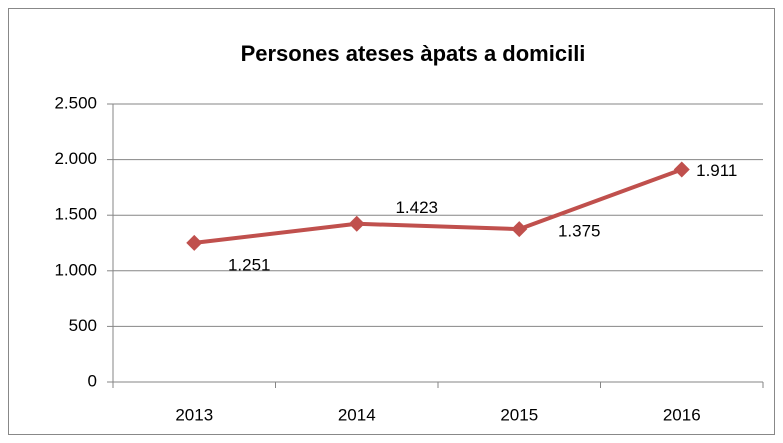 Image resolution: width=783 pixels, height=443 pixels. I want to click on line, so click(438, 206).